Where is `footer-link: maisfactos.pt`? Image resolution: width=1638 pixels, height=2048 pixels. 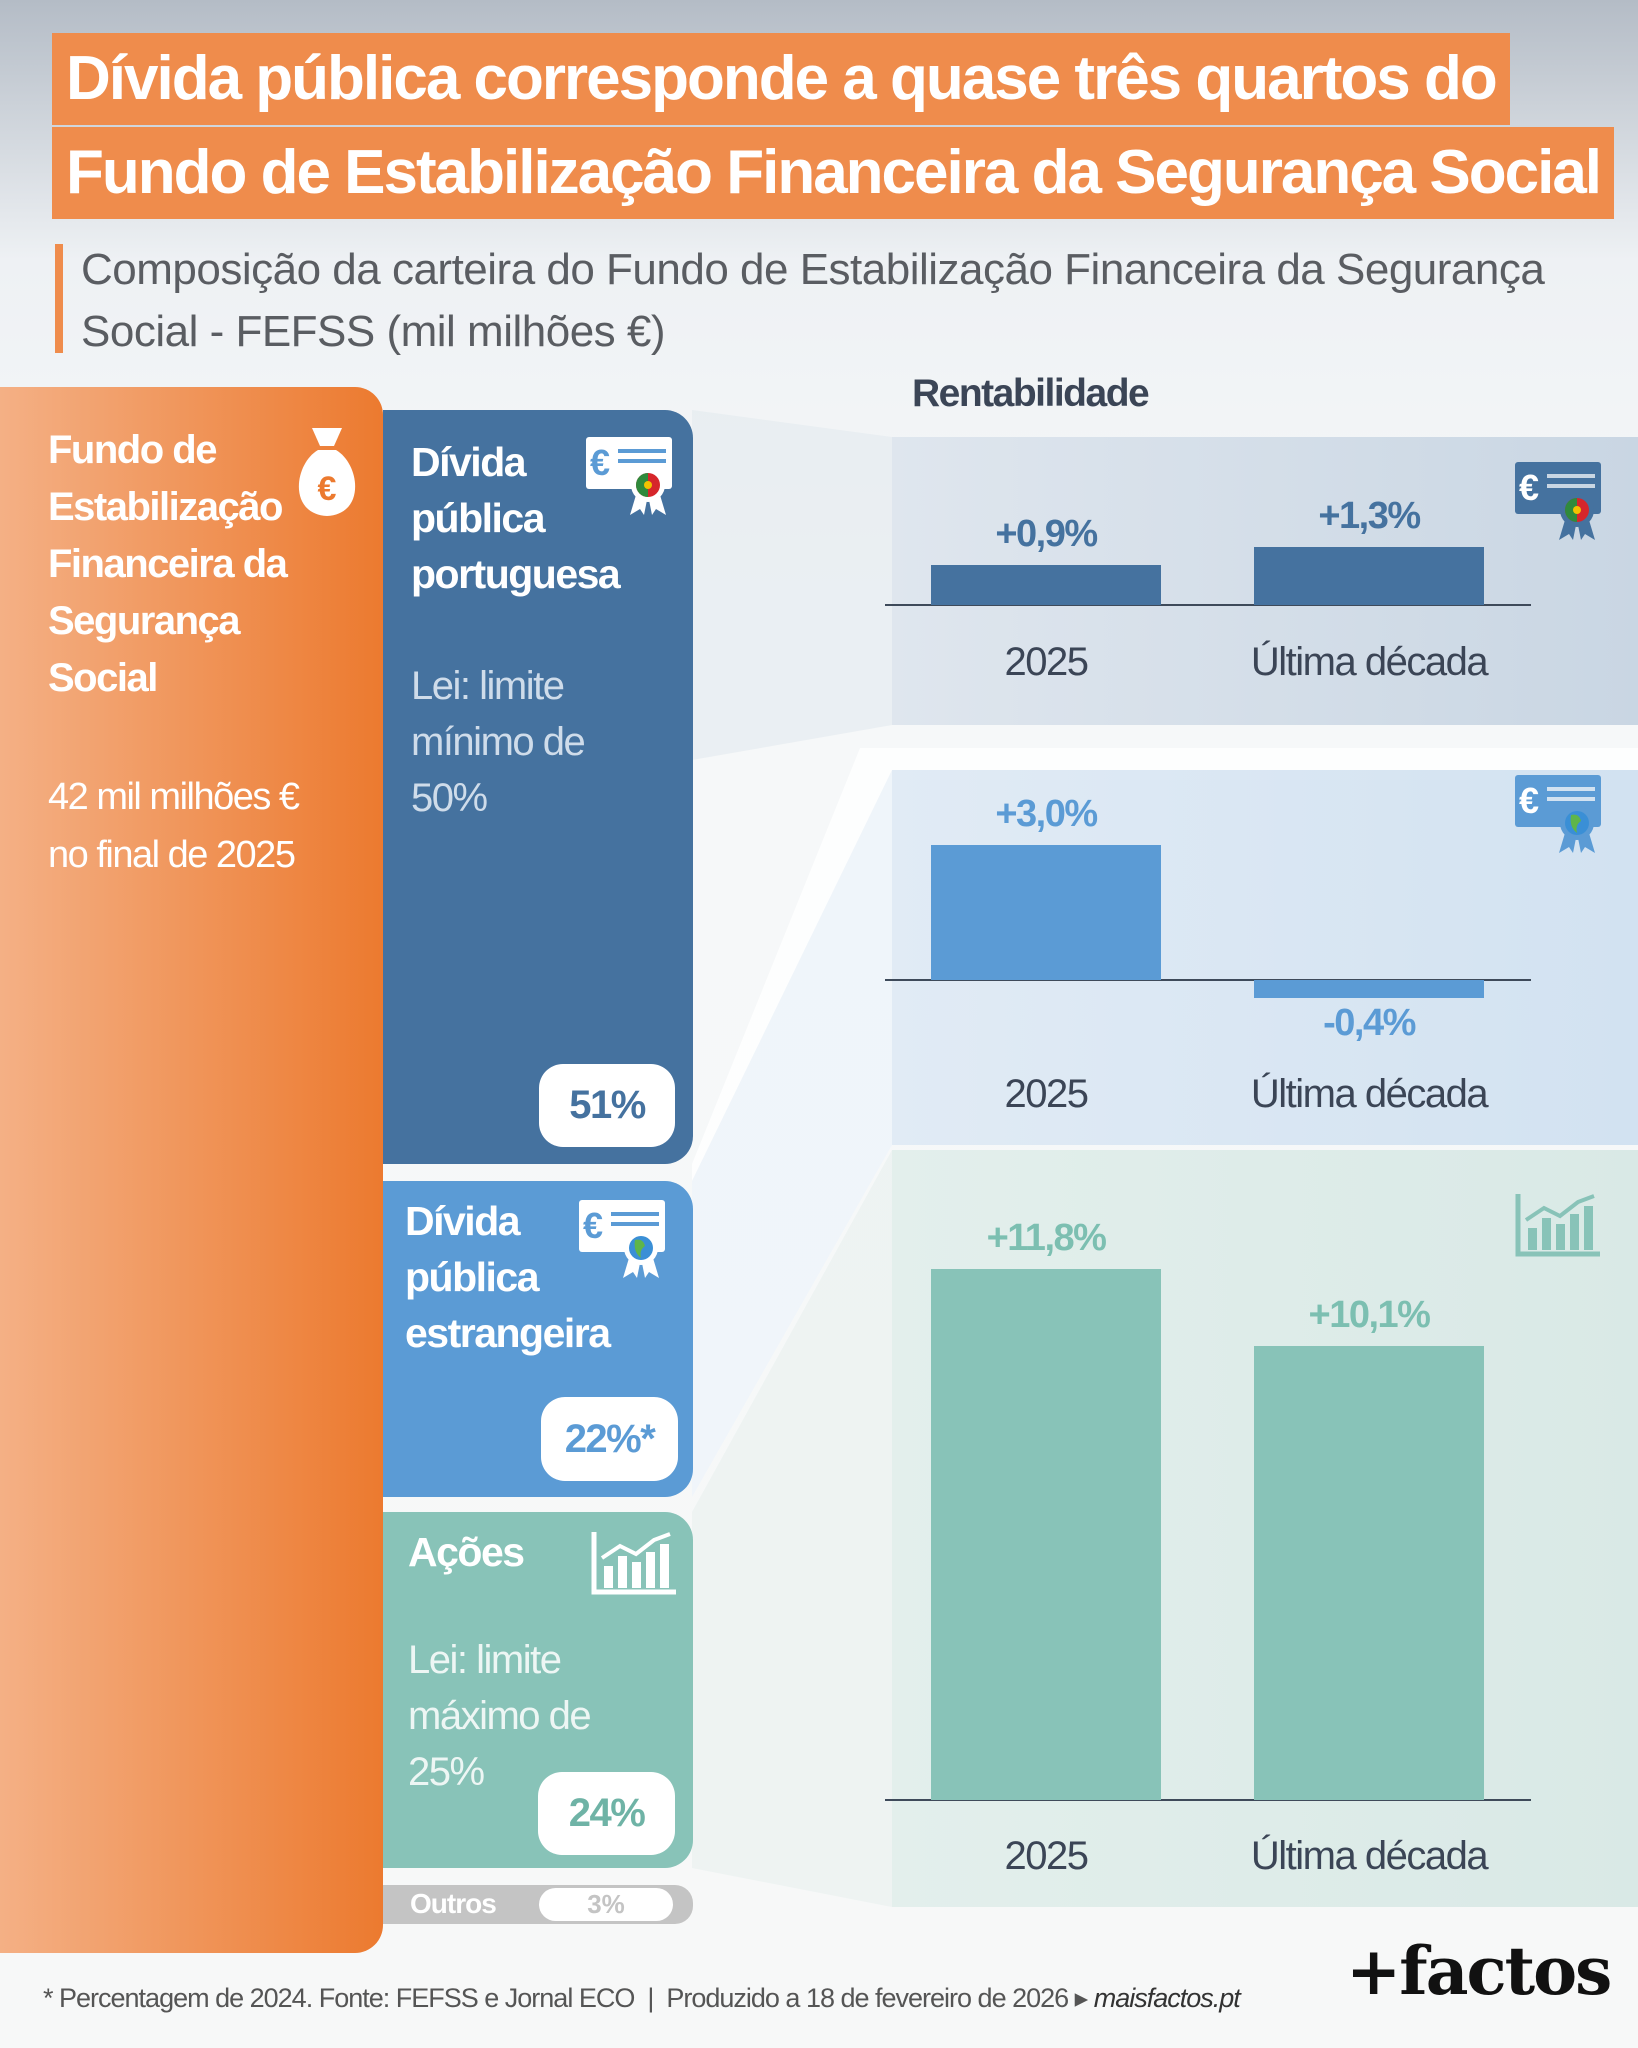
footer-link: maisfactos.pt is located at coordinates (1167, 1998).